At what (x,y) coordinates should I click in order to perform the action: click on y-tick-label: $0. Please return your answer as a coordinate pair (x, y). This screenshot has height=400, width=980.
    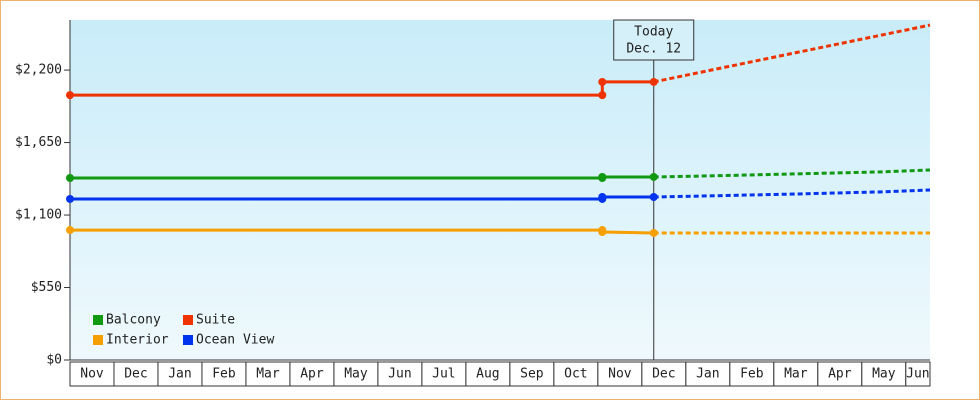
    Looking at the image, I should click on (54, 360).